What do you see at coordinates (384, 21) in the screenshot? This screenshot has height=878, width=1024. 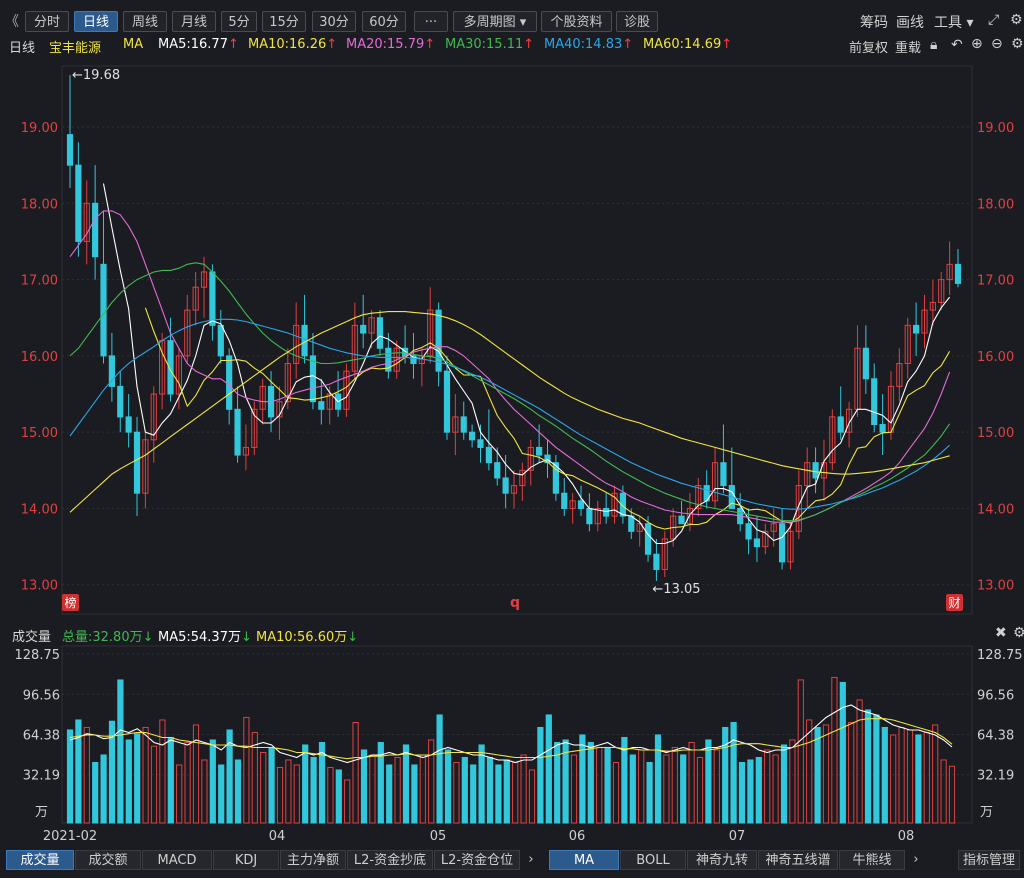 I see `tab-60min: 60分` at bounding box center [384, 21].